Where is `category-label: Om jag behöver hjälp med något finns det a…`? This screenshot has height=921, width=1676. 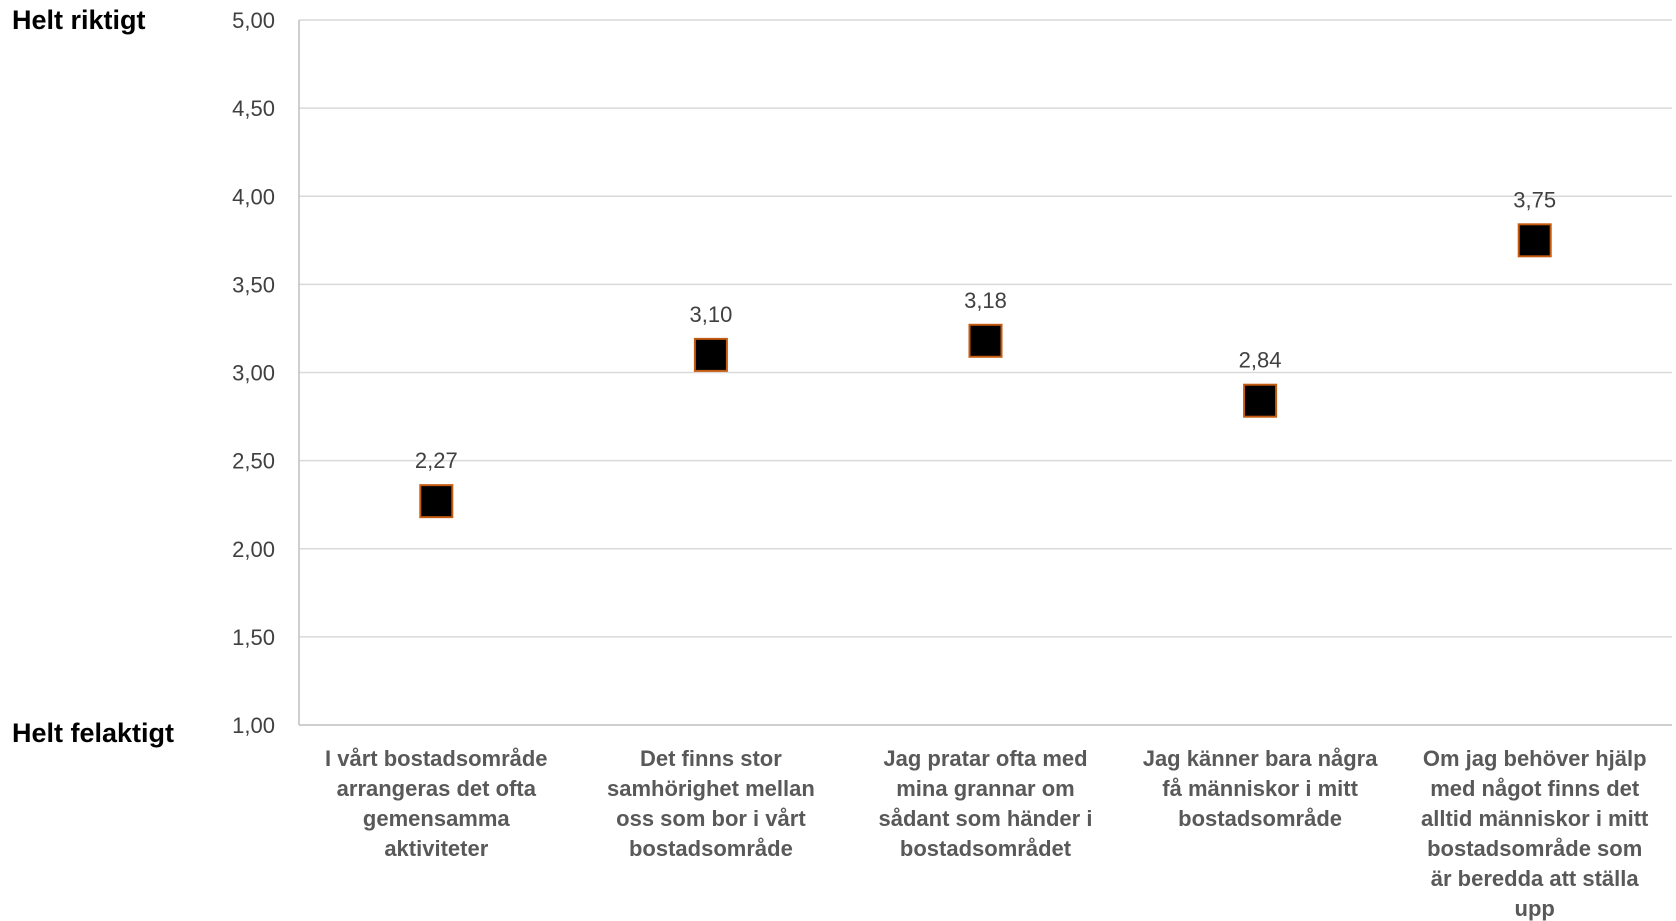 category-label: Om jag behöver hjälp med något finns det a… is located at coordinates (1535, 833).